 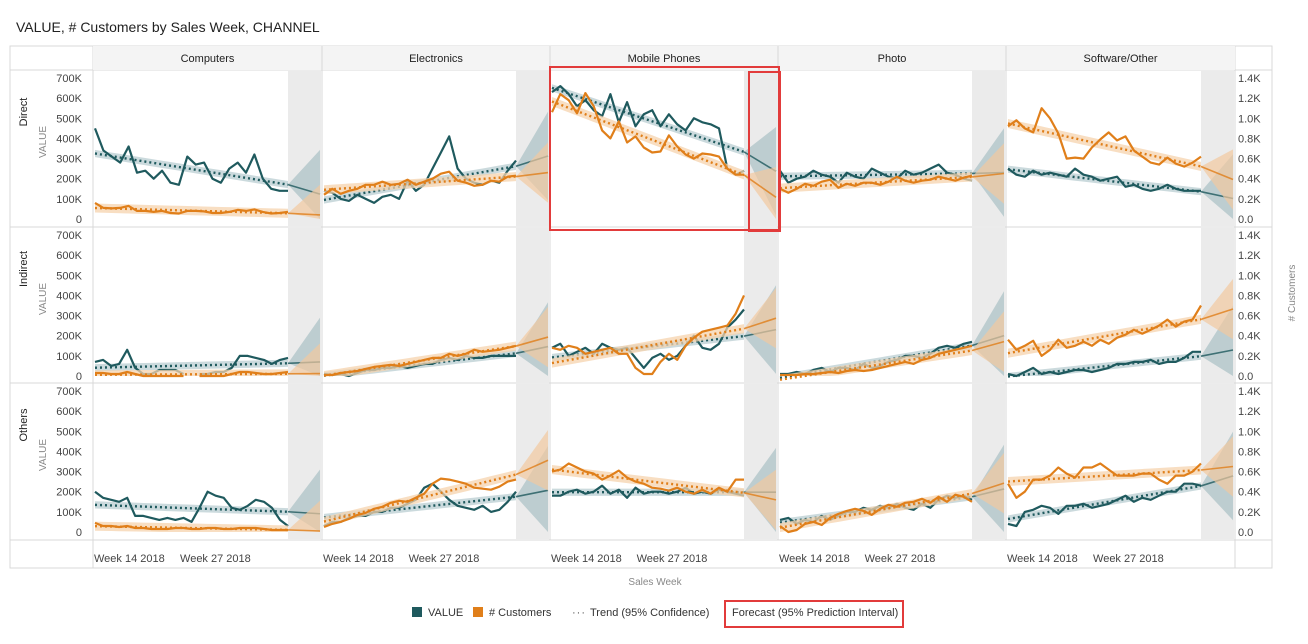 I want to click on panel-indirect-mobile-phones, so click(x=664, y=305).